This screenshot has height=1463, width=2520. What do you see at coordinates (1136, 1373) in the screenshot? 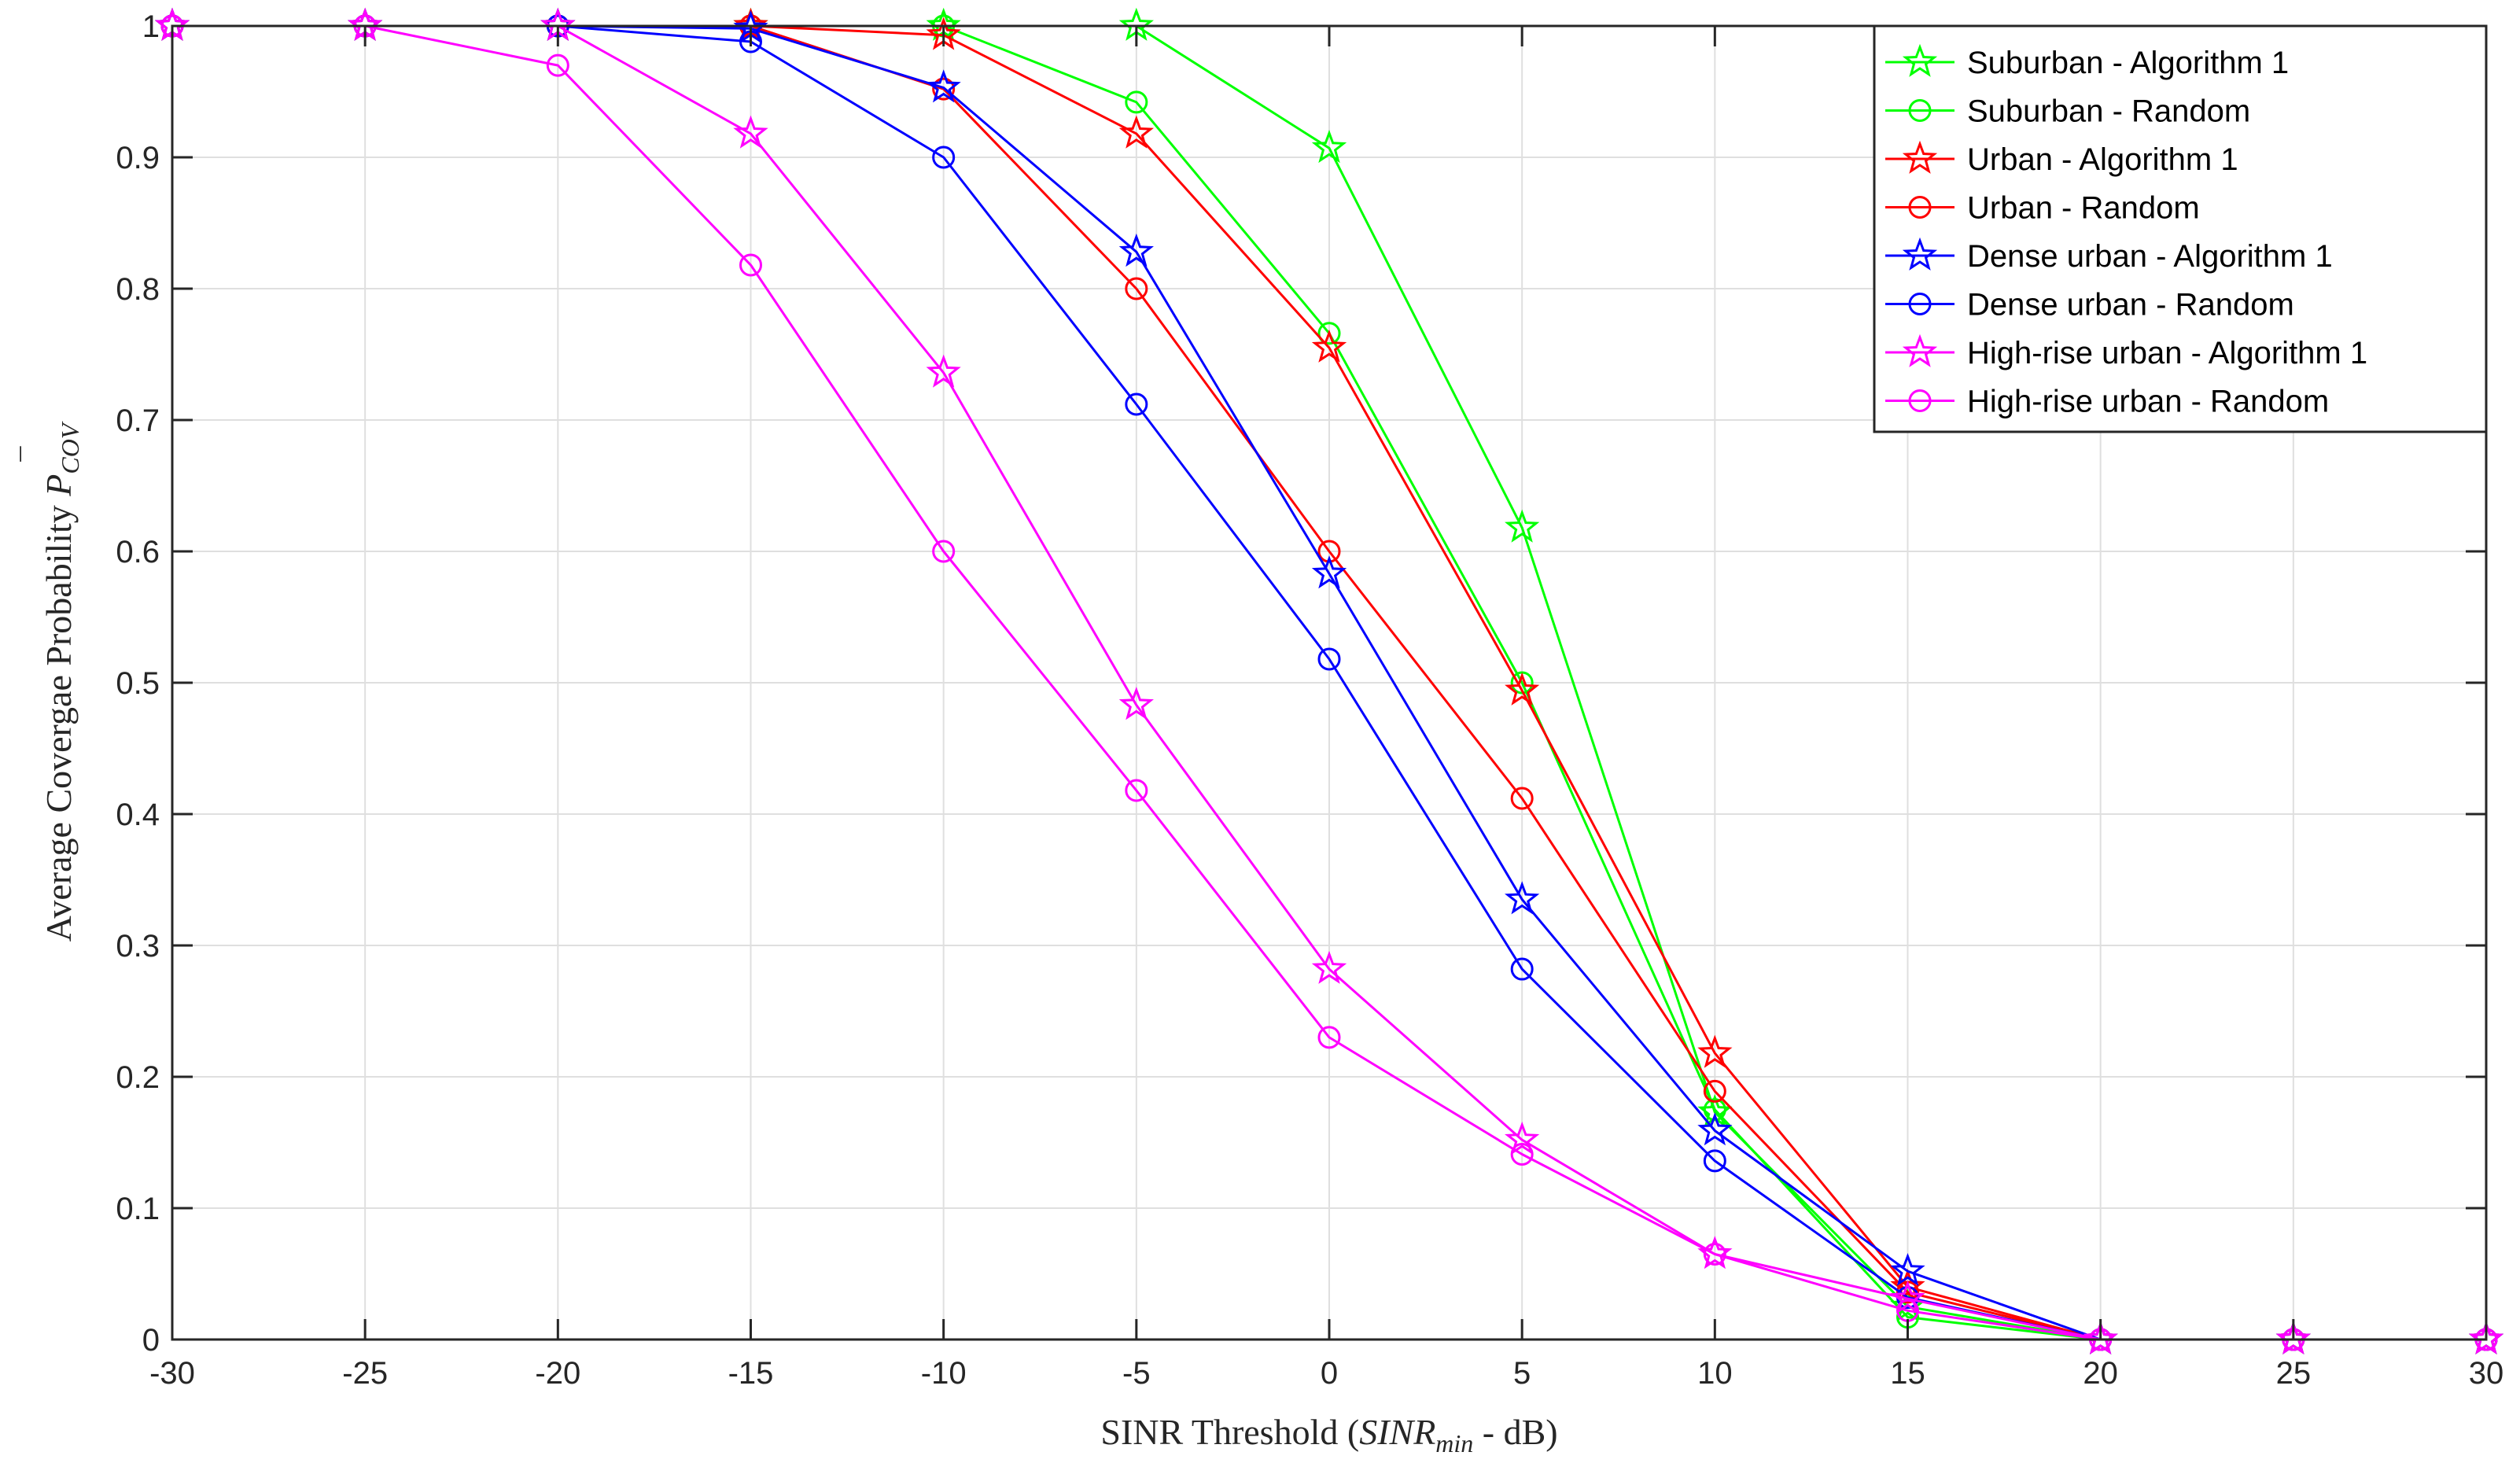
I see `x-tick-label: -5` at bounding box center [1136, 1373].